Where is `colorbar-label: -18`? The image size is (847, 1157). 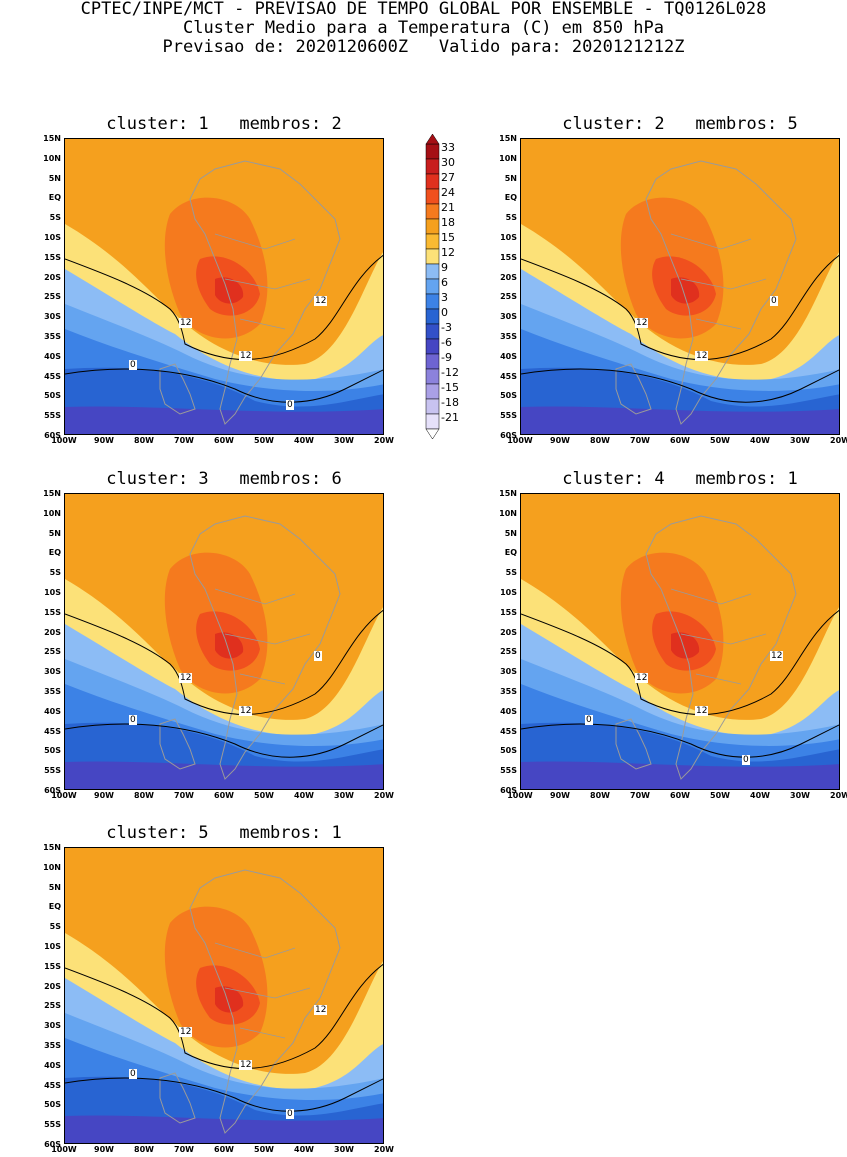
colorbar-label: -18 is located at coordinates (450, 402).